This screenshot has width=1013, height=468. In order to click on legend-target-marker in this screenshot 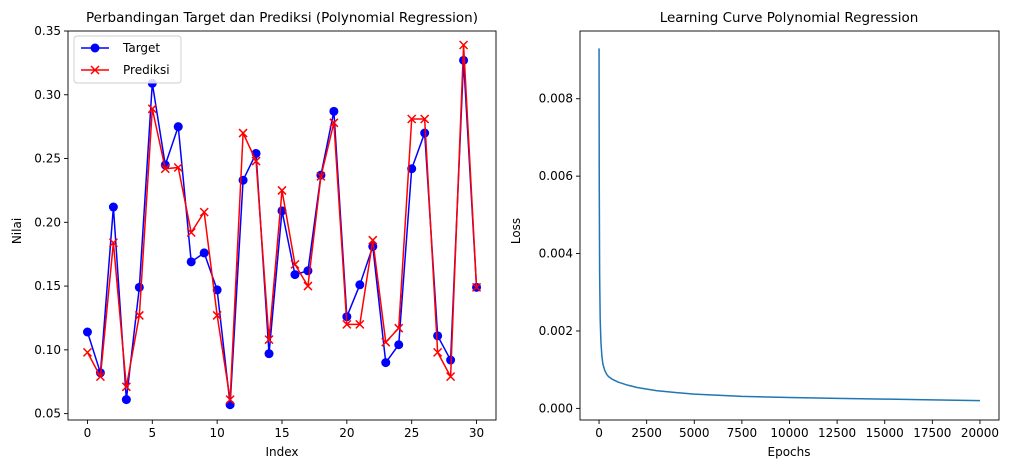, I will do `click(95, 48)`.